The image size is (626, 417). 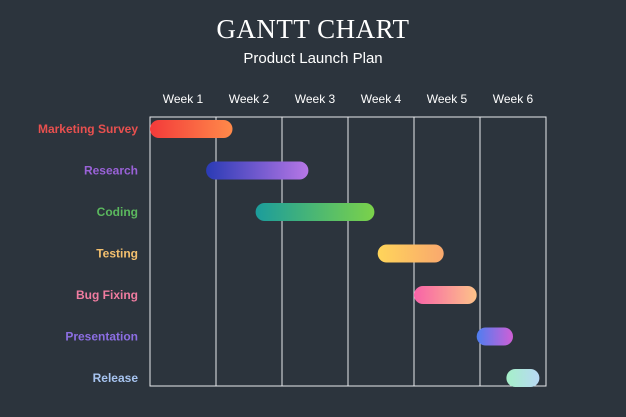 I want to click on week-label: Week 5, so click(x=447, y=99).